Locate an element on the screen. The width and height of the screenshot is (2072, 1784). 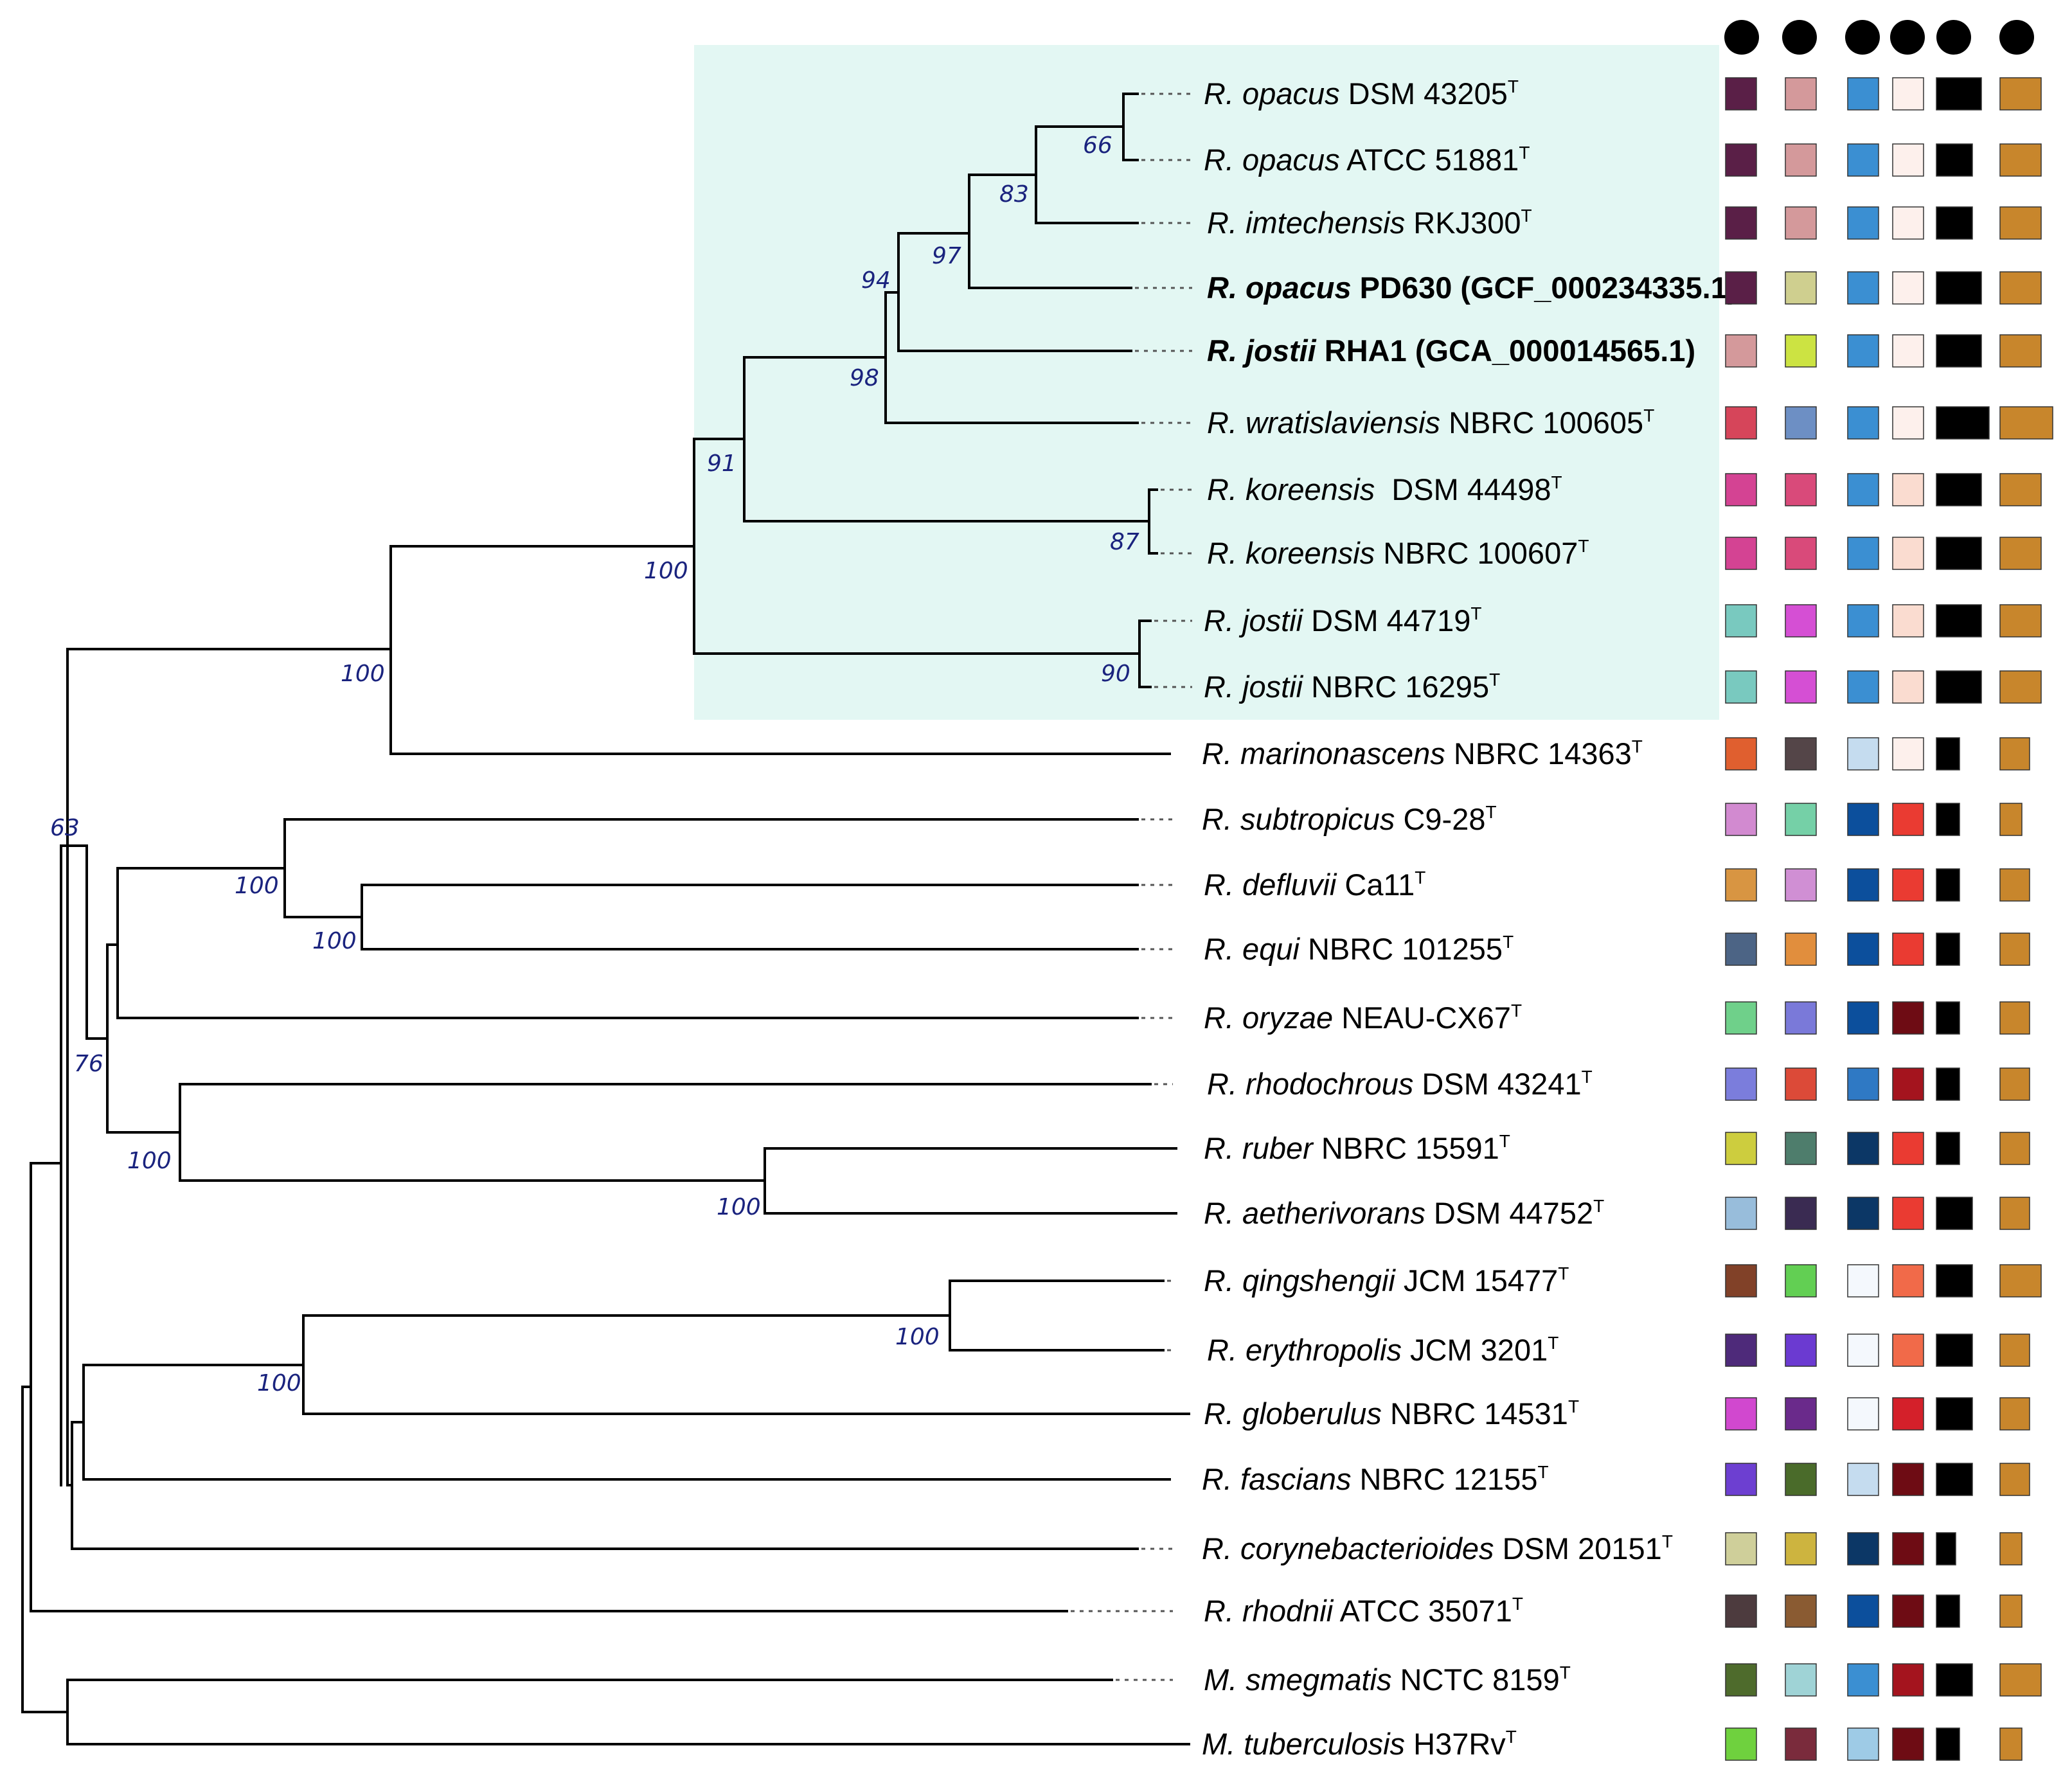
taxon-label: R. rhodochrous DSM 43241T is located at coordinates (1400, 1084).